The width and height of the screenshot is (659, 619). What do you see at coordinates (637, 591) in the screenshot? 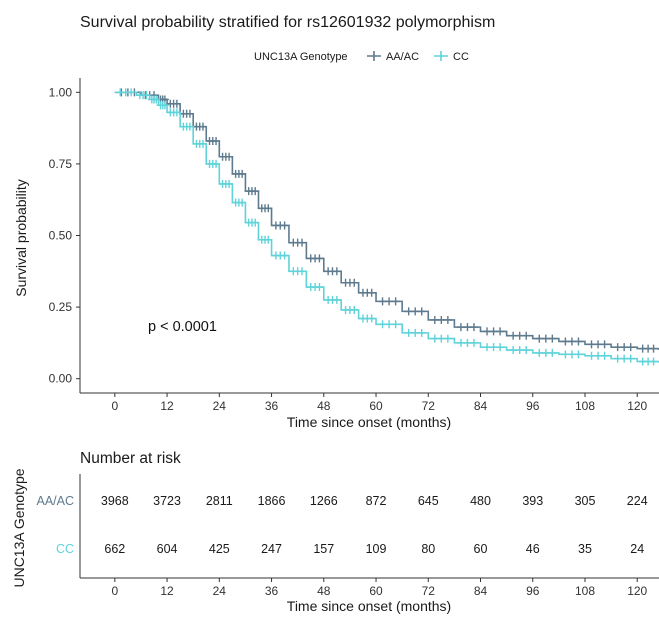
I see `risk-x-tick-label: 120` at bounding box center [637, 591].